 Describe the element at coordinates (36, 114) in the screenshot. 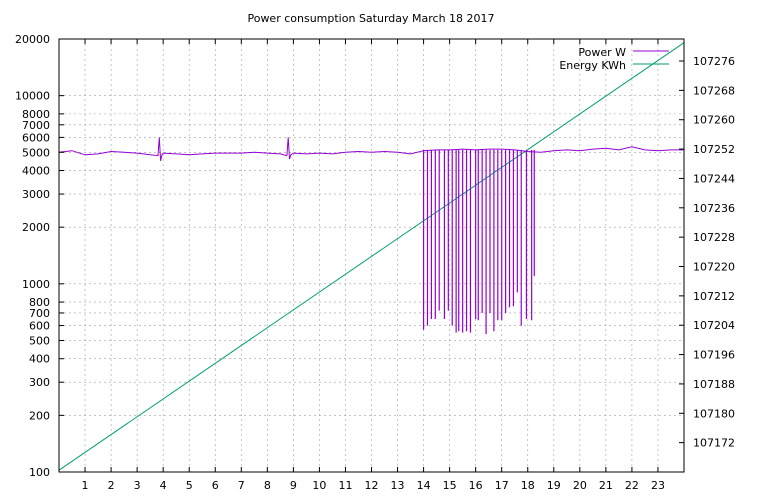

I see `y-tick-label: 8000` at that location.